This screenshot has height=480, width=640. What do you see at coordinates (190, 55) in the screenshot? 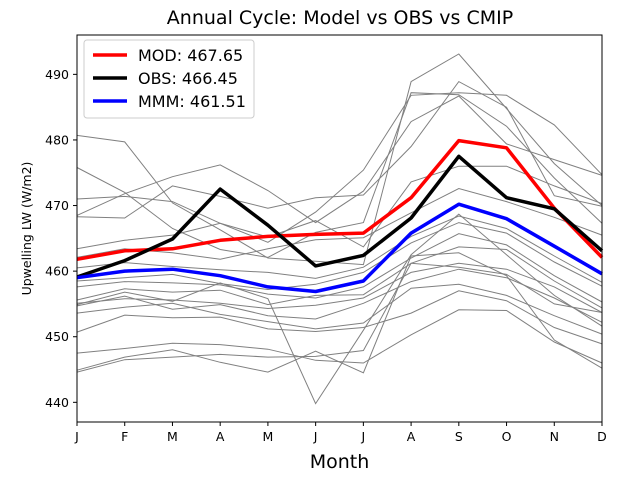
I see `legend-label-mod: MOD: 467.65` at bounding box center [190, 55].